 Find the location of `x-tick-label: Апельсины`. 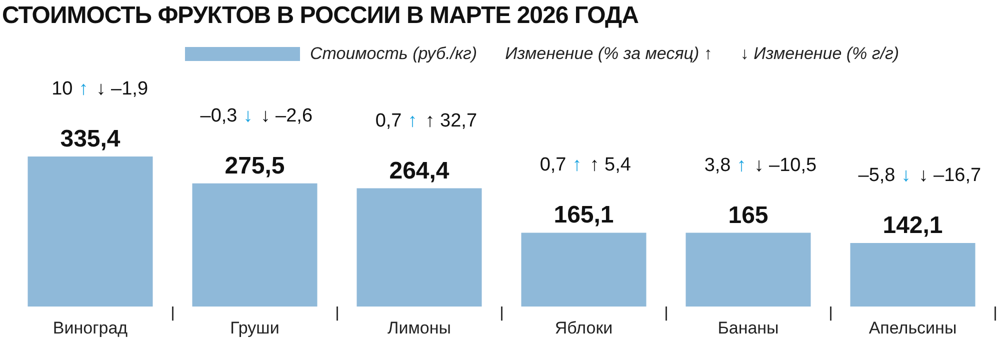

x-tick-label: Апельсины is located at coordinates (912, 328).